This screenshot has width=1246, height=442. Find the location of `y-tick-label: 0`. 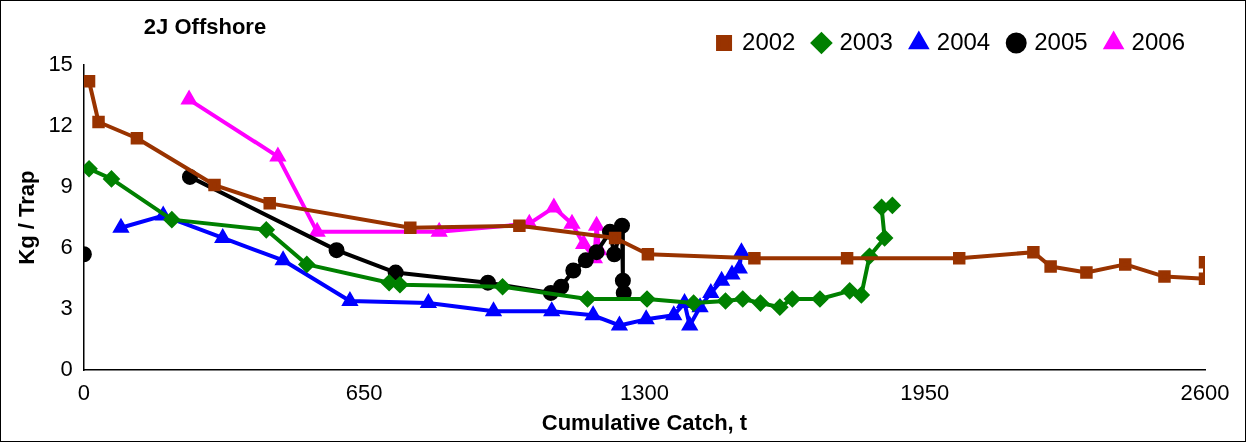

y-tick-label: 0 is located at coordinates (66, 369).